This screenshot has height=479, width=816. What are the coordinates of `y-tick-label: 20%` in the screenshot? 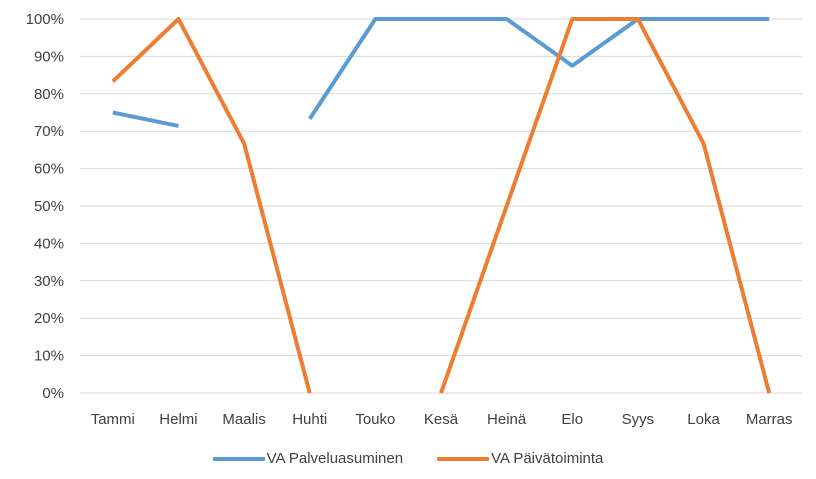 It's located at (49, 318).